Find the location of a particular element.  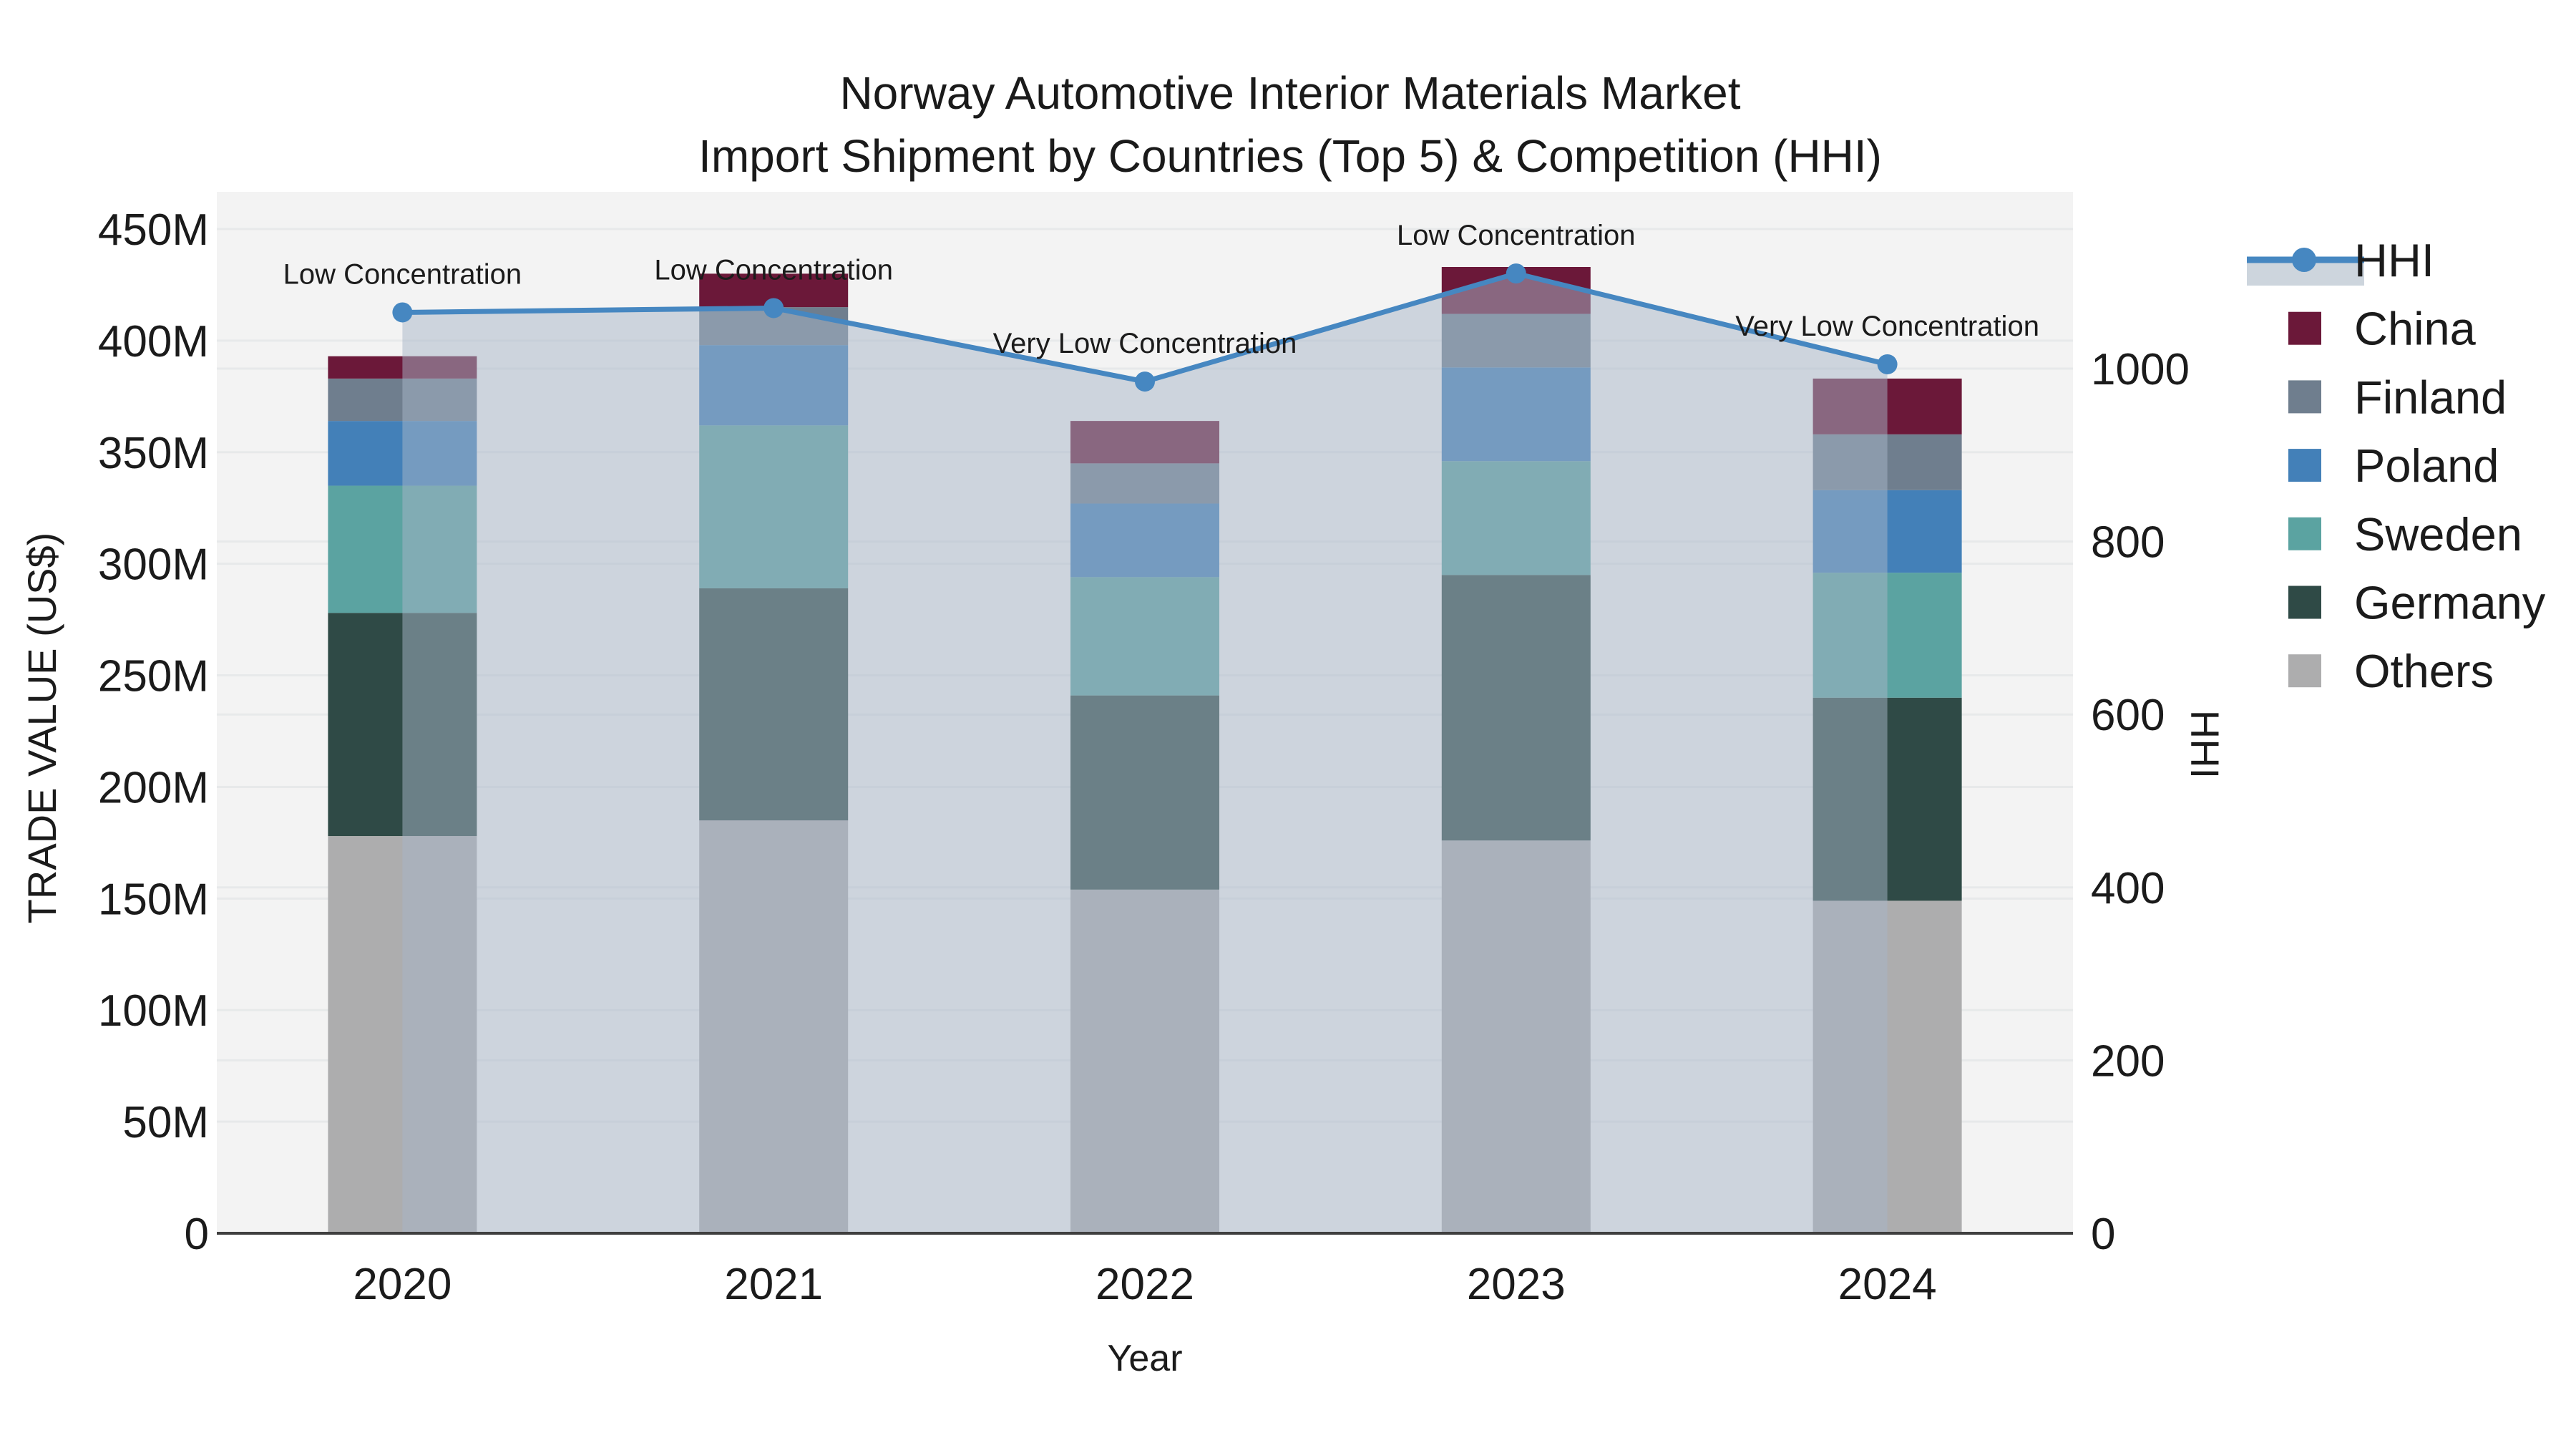

legend-item-poland: Poland is located at coordinates (2393, 466).